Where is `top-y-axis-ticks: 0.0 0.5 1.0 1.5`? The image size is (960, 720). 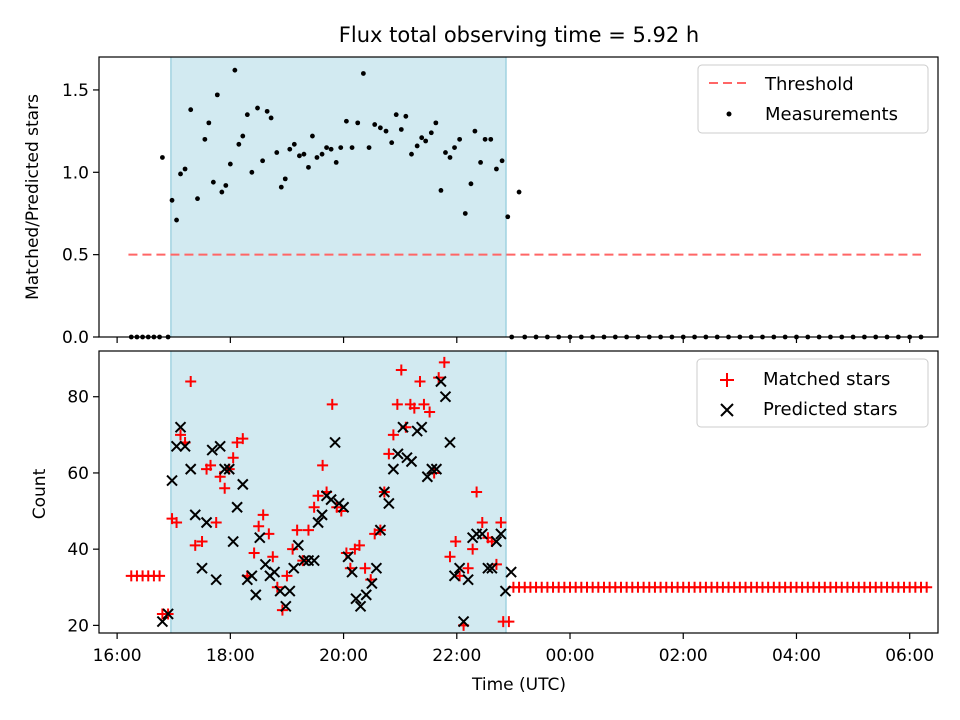
top-y-axis-ticks: 0.0 0.5 1.0 1.5 is located at coordinates (80, 214).